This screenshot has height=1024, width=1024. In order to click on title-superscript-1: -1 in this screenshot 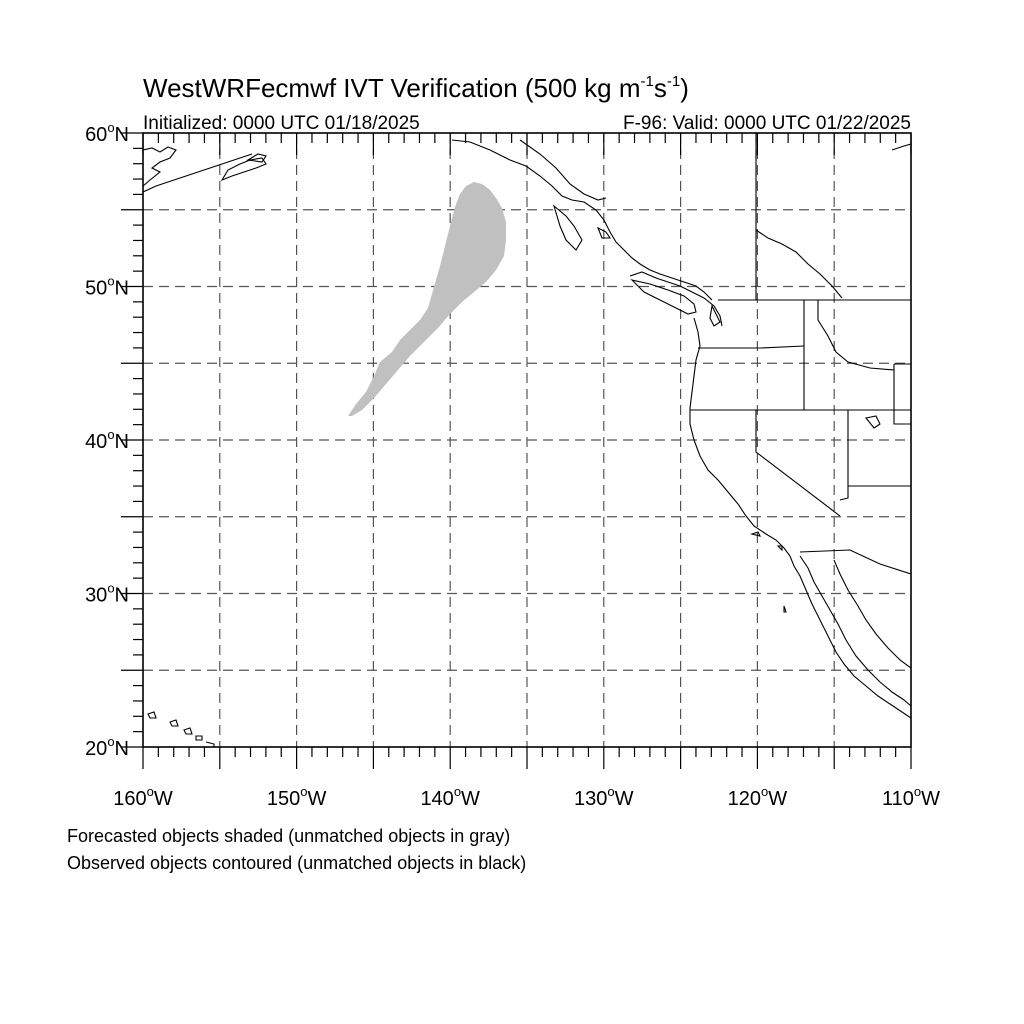, I will do `click(647, 81)`.